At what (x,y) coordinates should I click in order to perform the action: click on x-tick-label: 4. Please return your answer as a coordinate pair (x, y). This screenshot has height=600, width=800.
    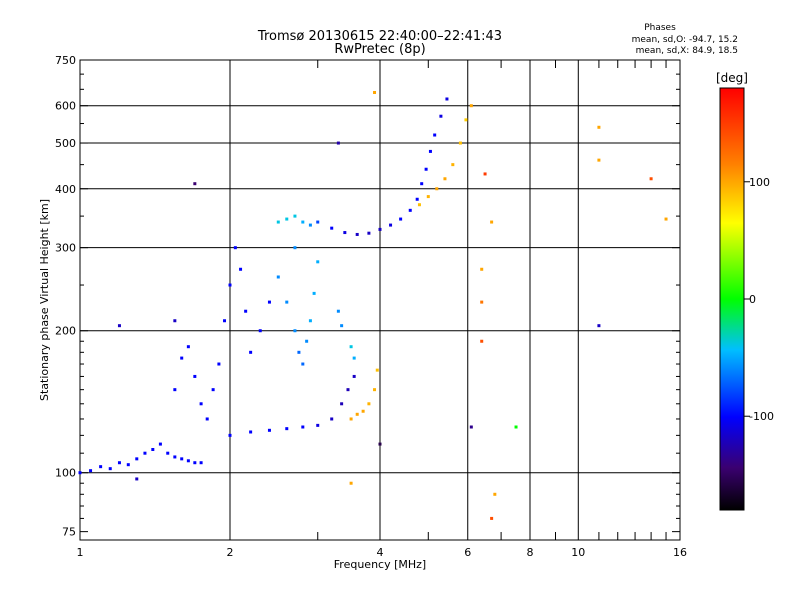
    Looking at the image, I should click on (380, 552).